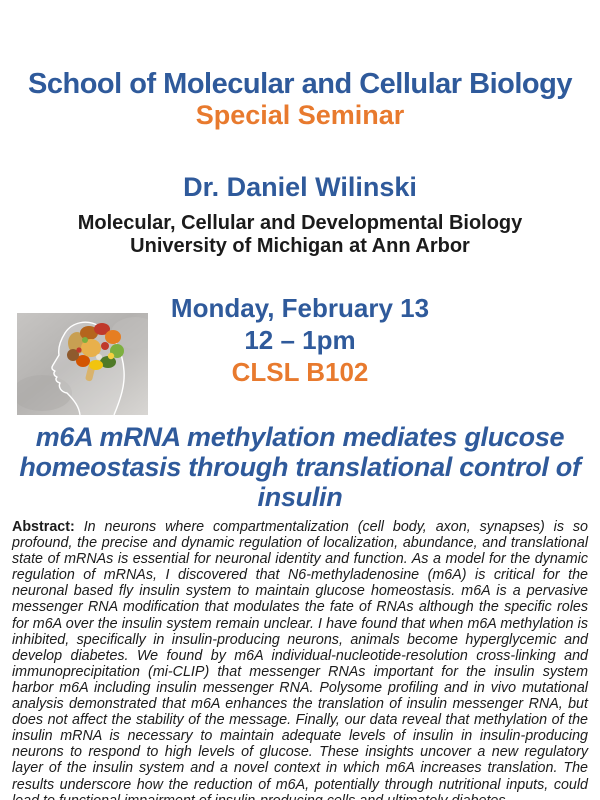  Describe the element at coordinates (95, 352) in the screenshot. I see `food-brain-cluster` at that location.